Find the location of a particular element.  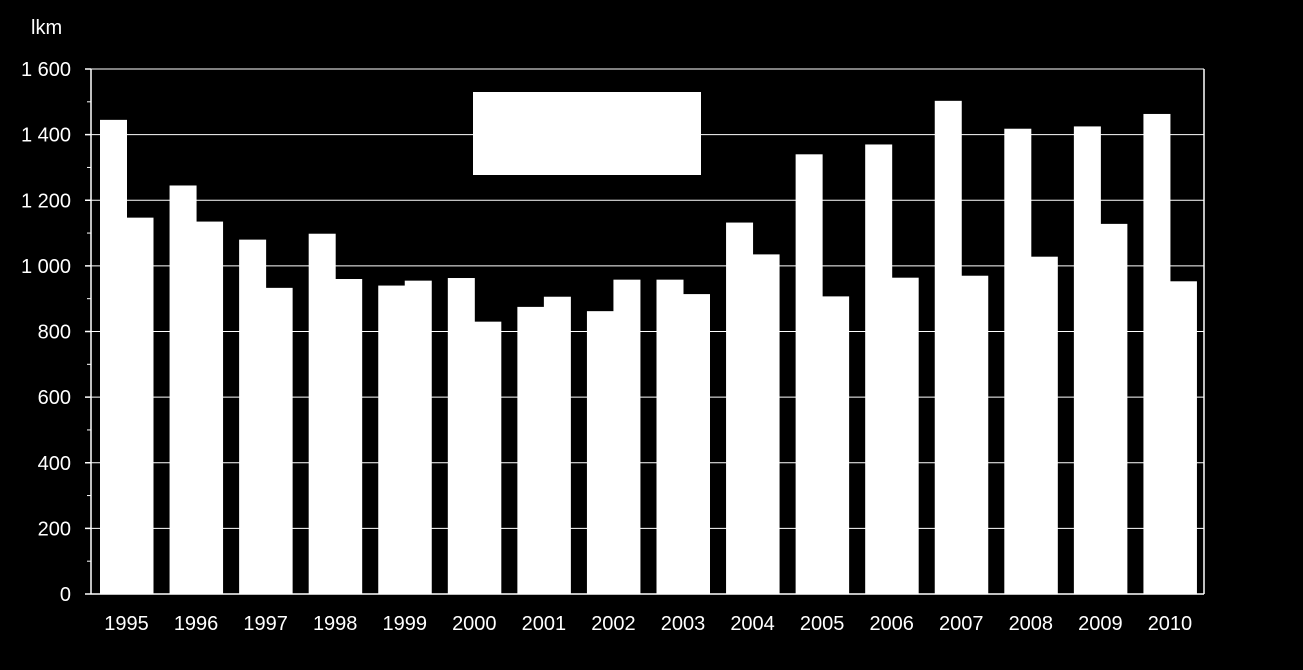

x-tick-label: 2006 is located at coordinates (891, 624).